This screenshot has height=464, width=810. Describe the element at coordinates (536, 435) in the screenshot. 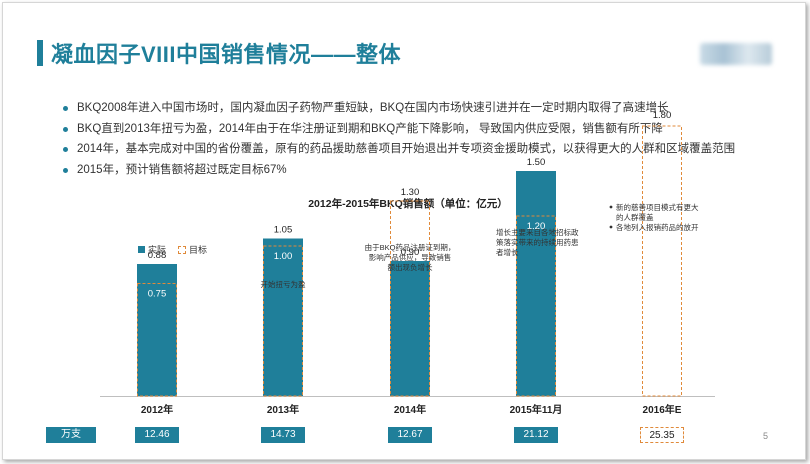

I see `units-sold-value: 21.12` at that location.